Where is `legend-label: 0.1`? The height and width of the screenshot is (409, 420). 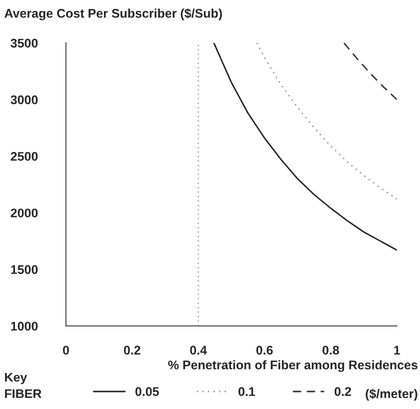 legend-label: 0.1 is located at coordinates (247, 391).